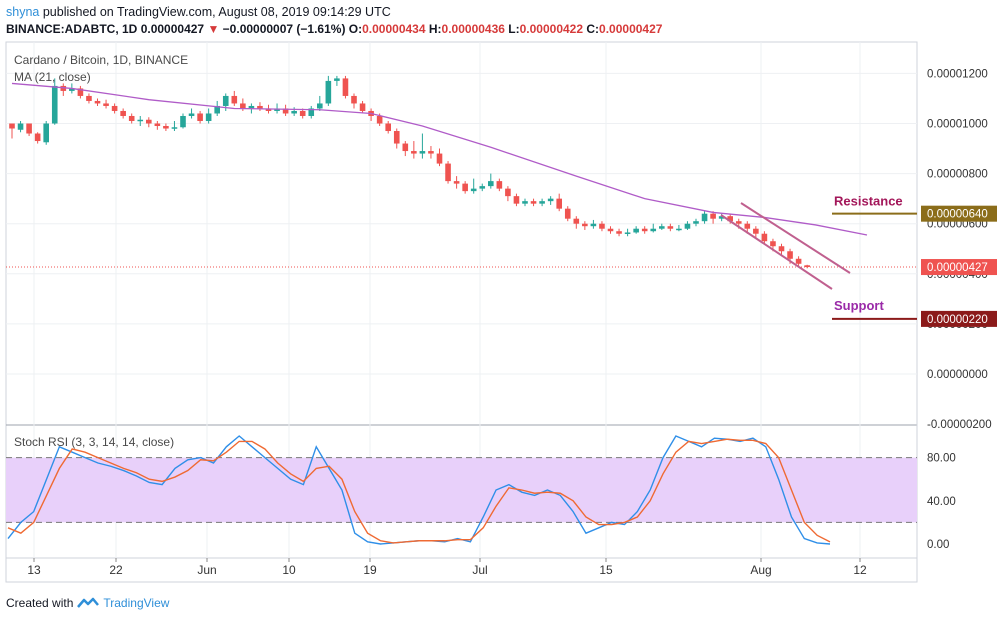  I want to click on ma-legend: MA (21, close), so click(52, 77).